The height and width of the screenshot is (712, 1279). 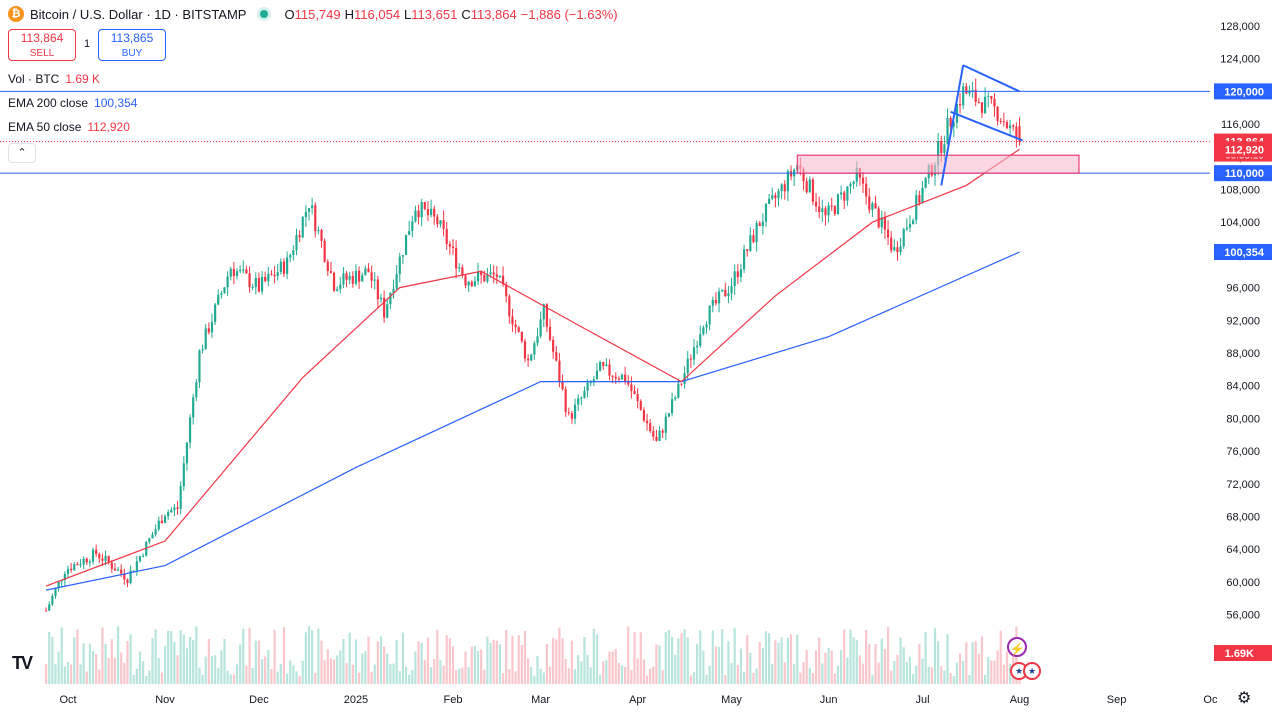 What do you see at coordinates (569, 14) in the screenshot?
I see `change-value: −1,886 (−1.63%)` at bounding box center [569, 14].